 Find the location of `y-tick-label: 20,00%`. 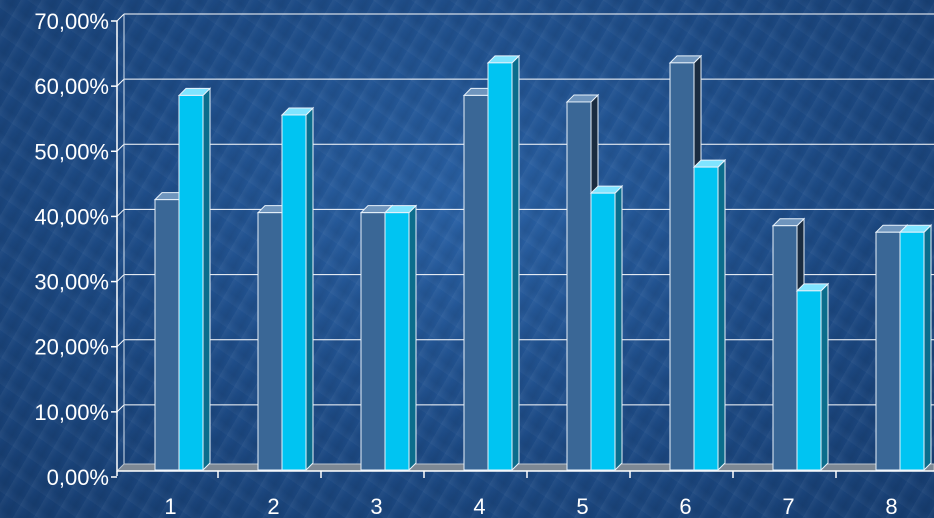

y-tick-label: 20,00% is located at coordinates (71, 347).